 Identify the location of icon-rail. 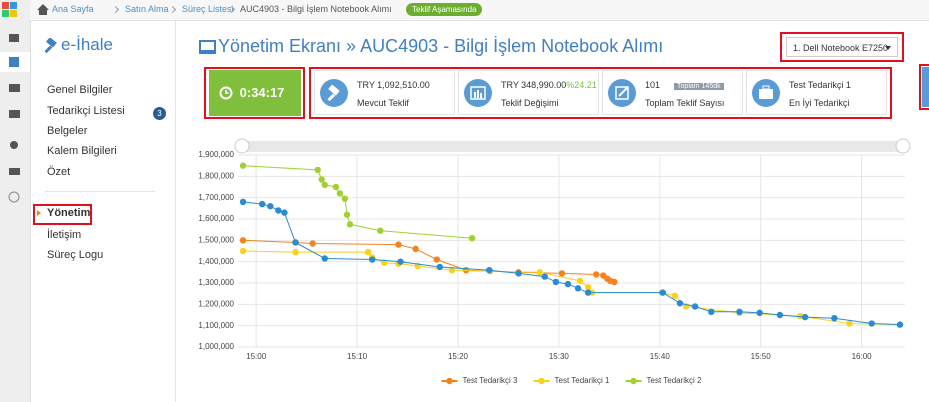
(15, 201).